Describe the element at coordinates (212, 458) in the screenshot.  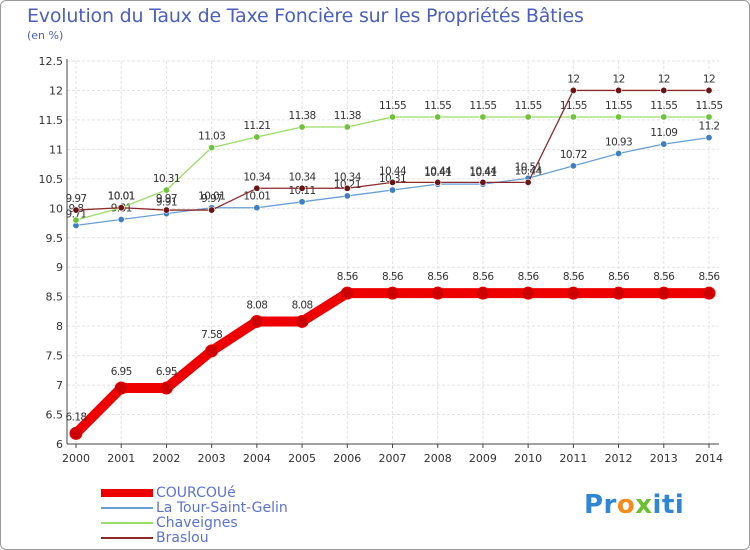
I see `x-tick-label: 2003` at that location.